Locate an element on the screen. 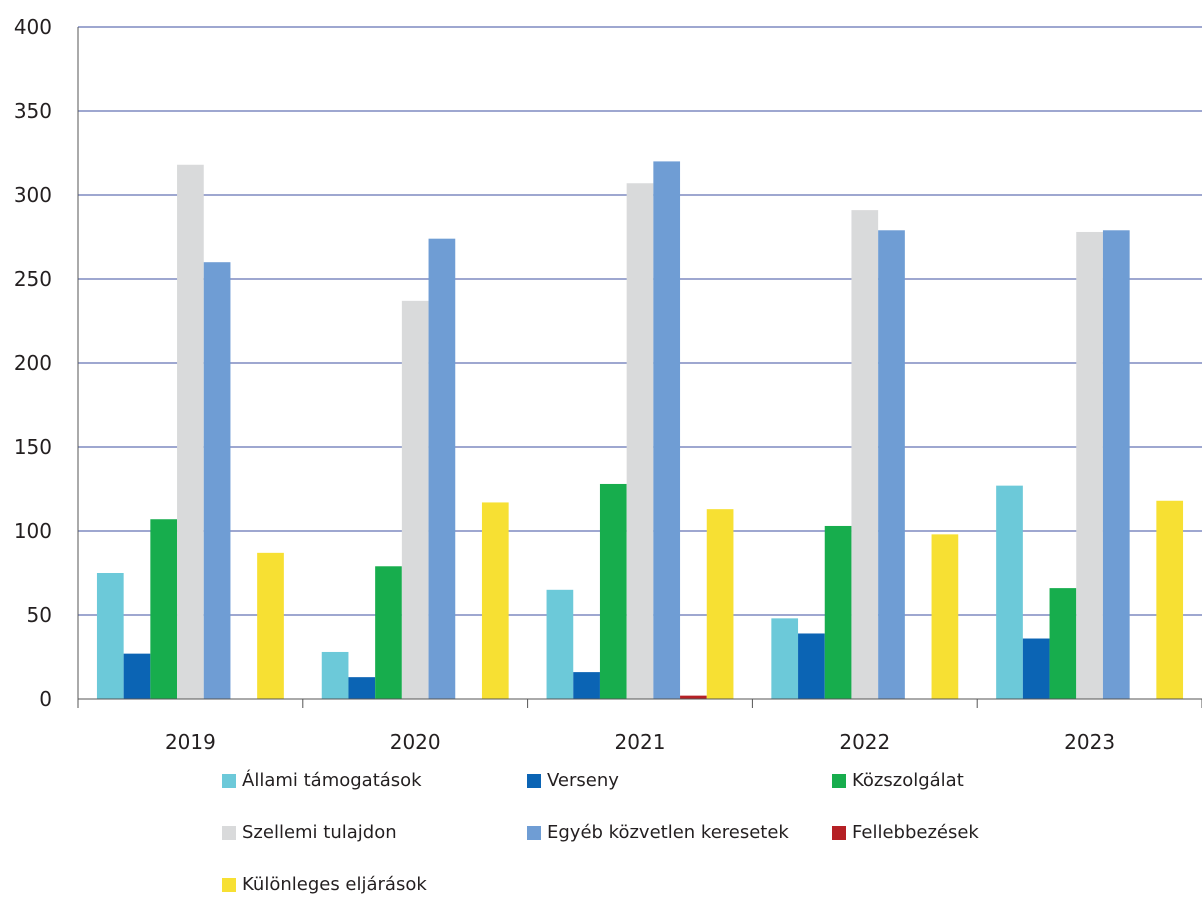  legend-label: Egyéb közvetlen keresetek is located at coordinates (668, 832).